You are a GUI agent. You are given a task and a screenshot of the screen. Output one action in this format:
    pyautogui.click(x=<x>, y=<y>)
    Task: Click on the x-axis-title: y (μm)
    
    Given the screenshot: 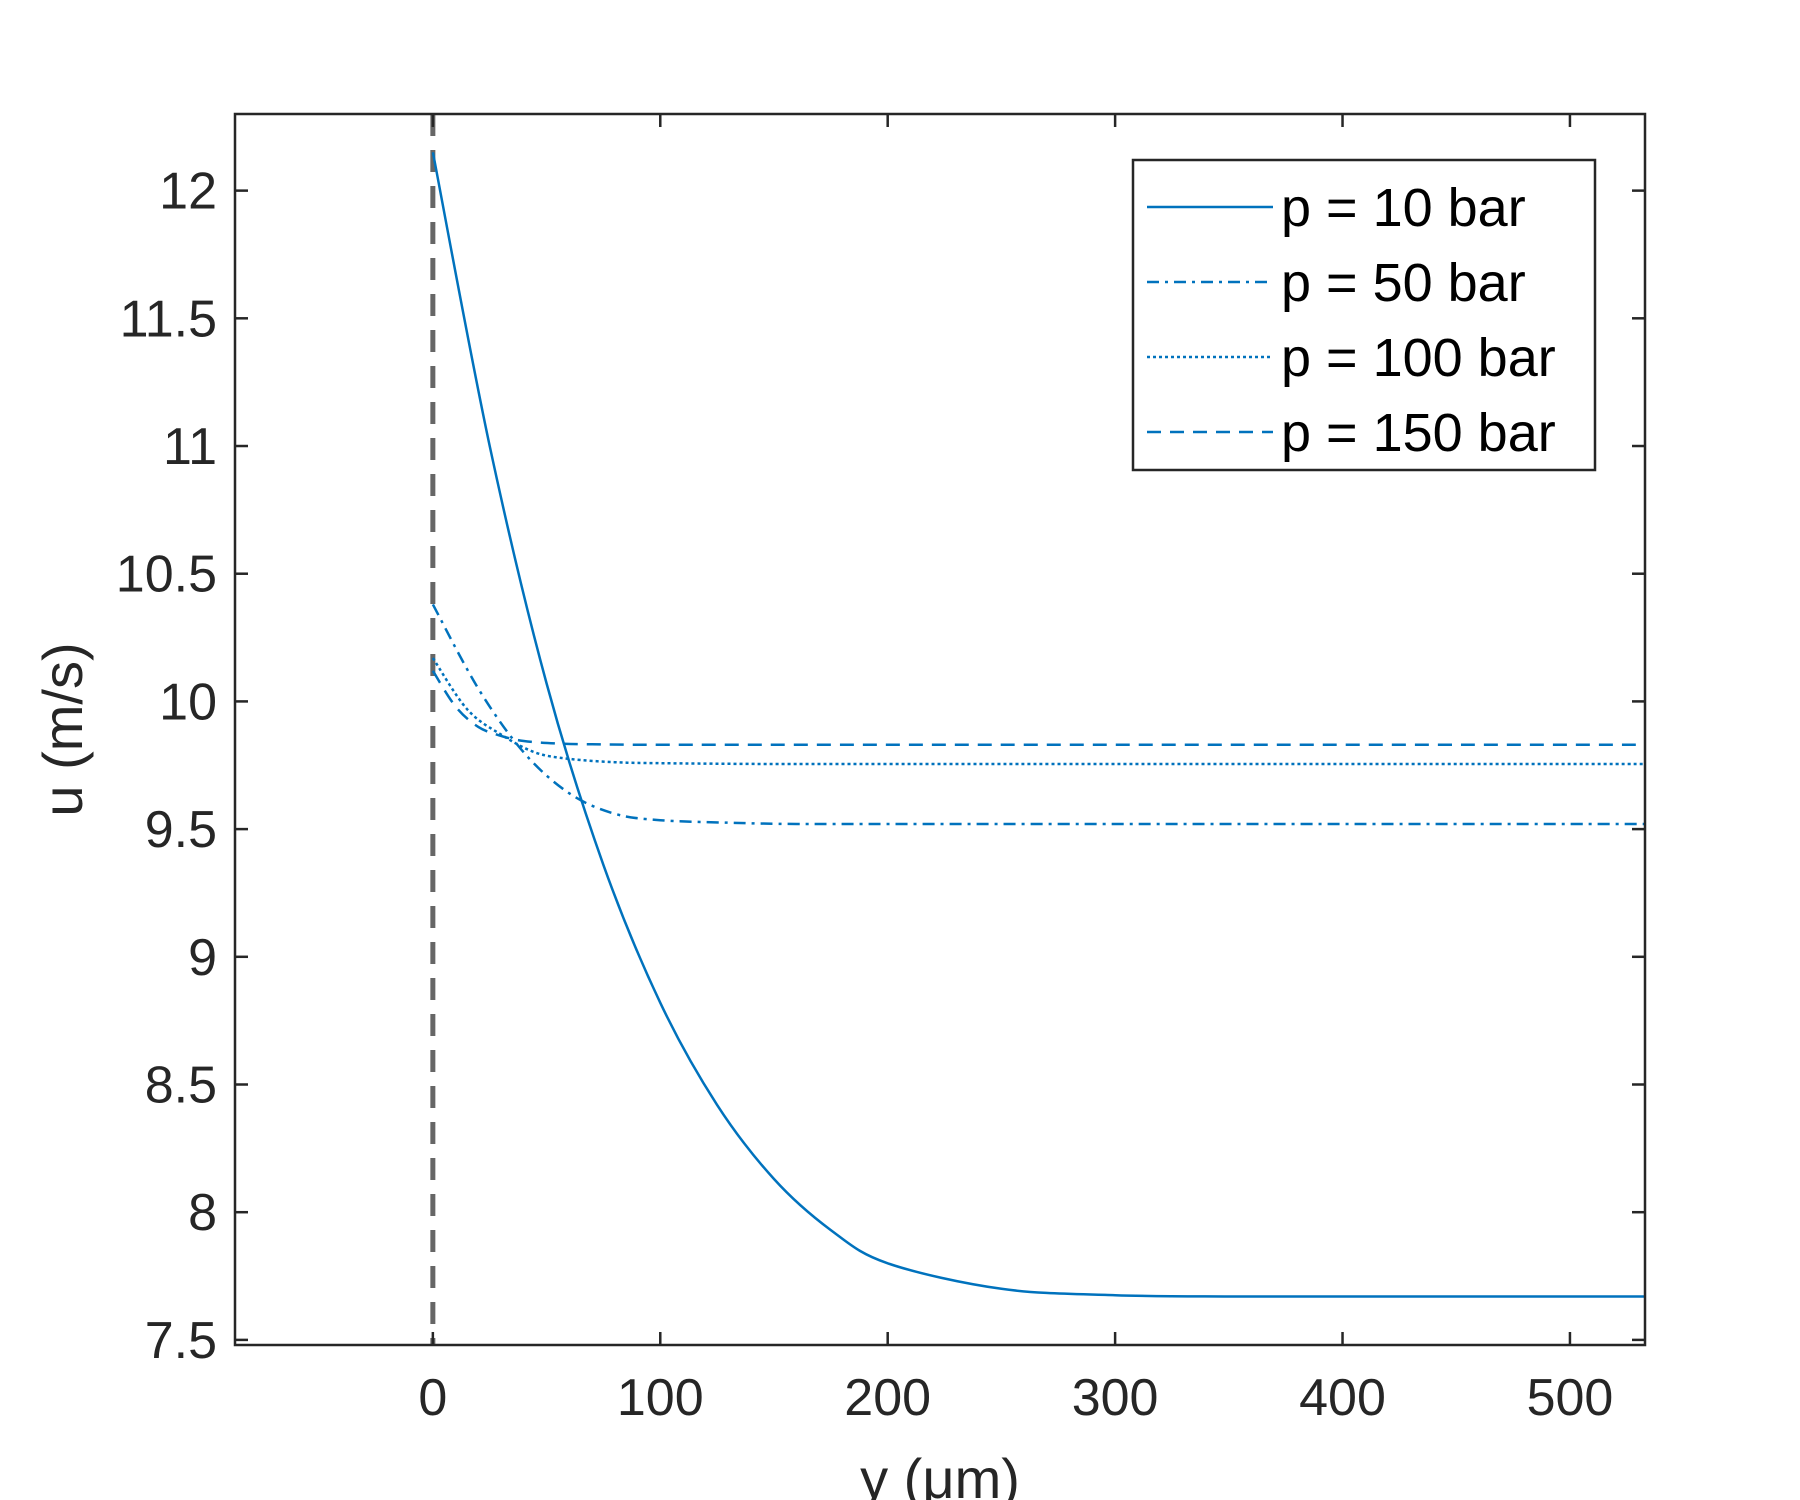 What is the action you would take?
    pyautogui.click(x=940, y=1473)
    